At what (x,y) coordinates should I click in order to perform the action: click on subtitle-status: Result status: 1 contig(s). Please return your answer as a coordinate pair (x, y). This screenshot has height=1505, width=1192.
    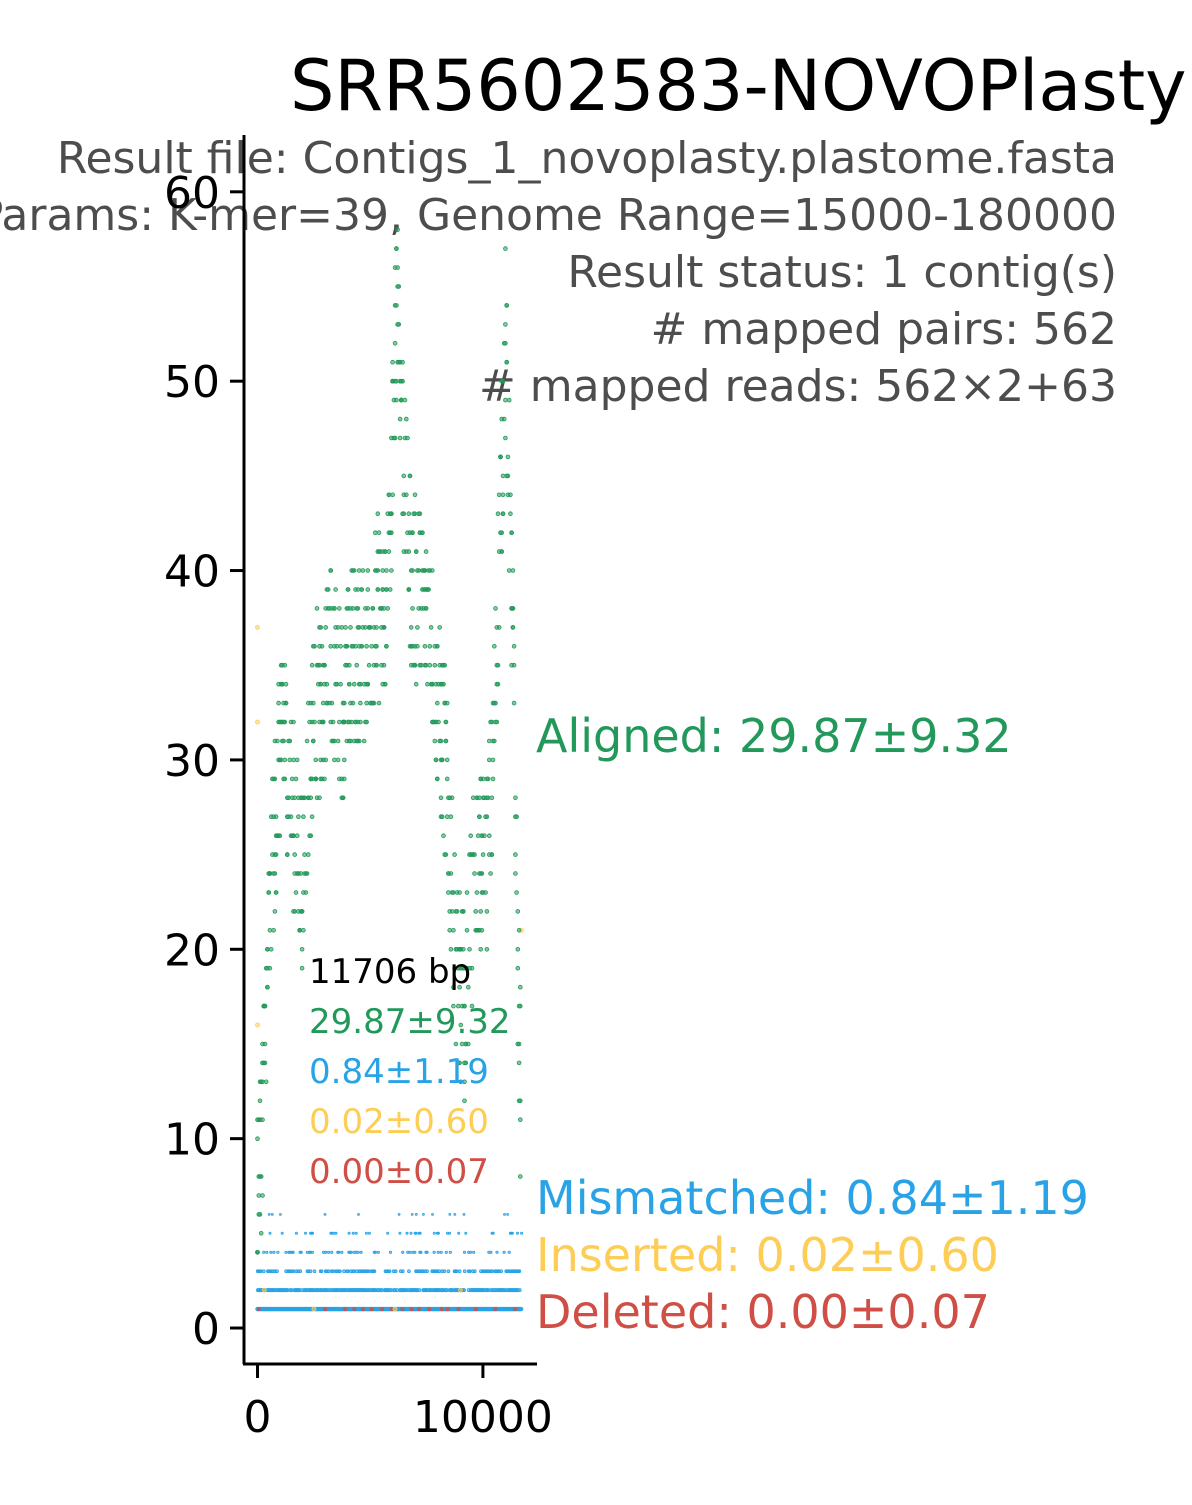
    Looking at the image, I should click on (842, 272).